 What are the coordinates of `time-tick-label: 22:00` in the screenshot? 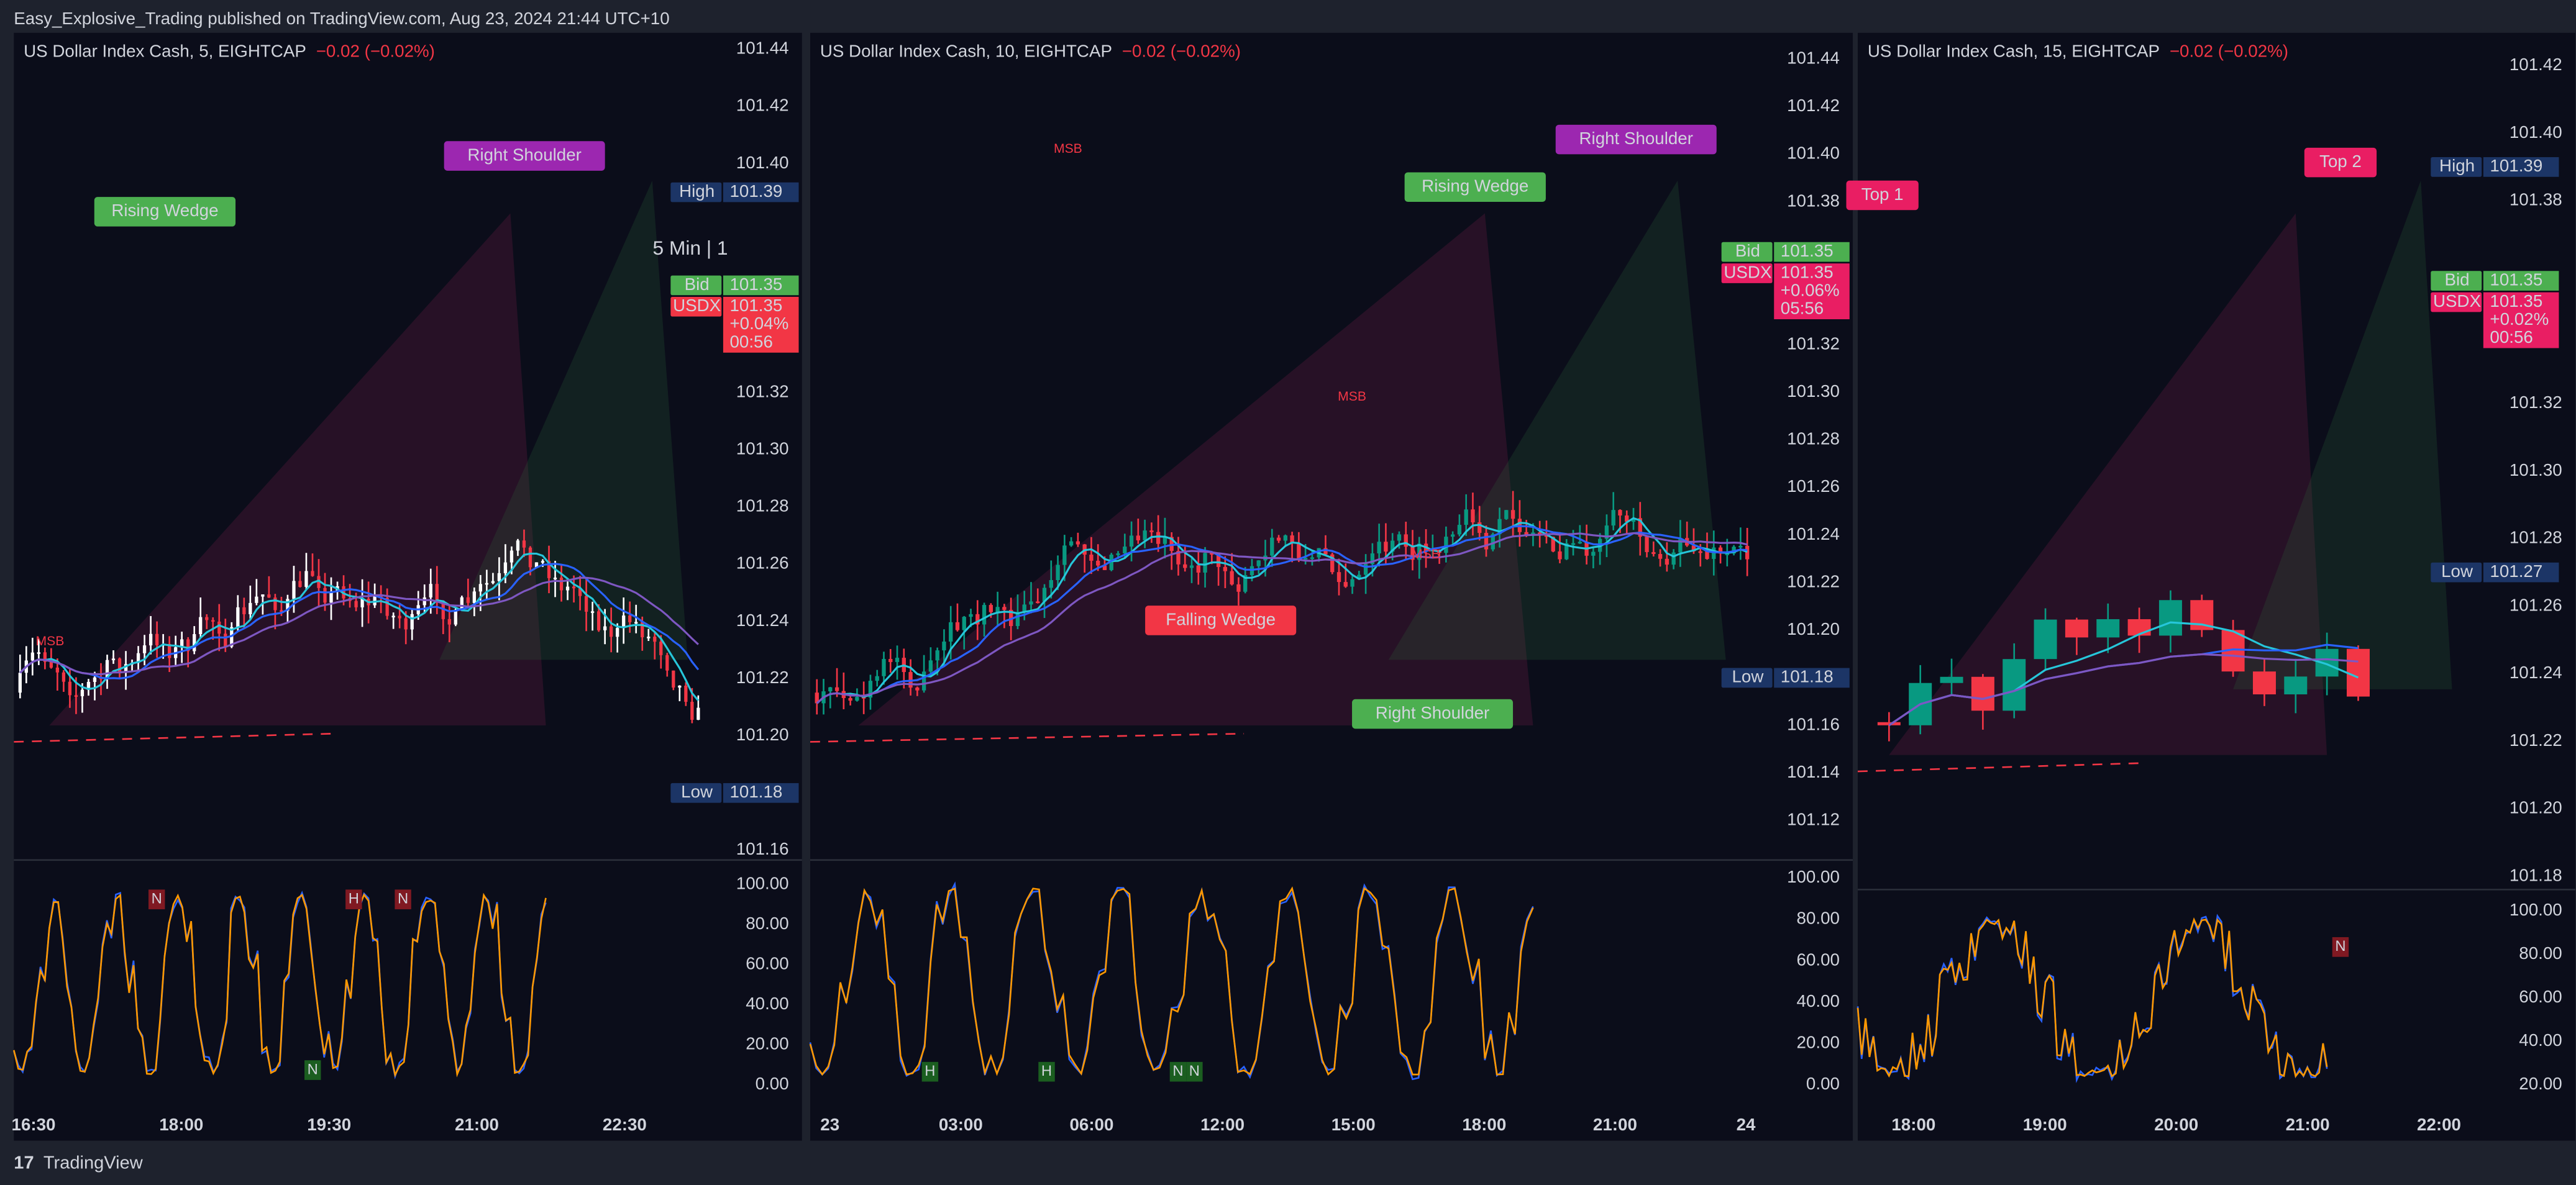 It's located at (2439, 1124).